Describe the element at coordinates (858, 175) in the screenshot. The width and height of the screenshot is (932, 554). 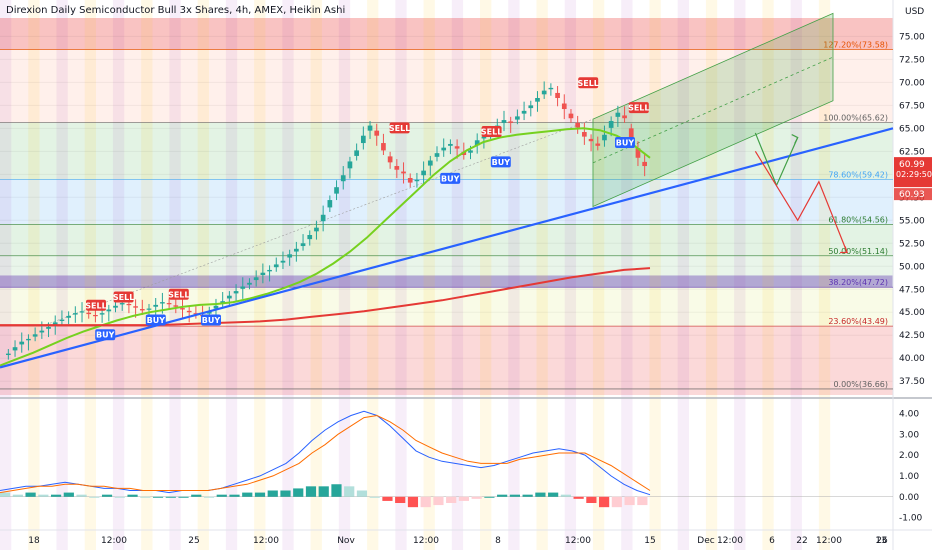
I see `fib-label: 78.60%(59.42)` at that location.